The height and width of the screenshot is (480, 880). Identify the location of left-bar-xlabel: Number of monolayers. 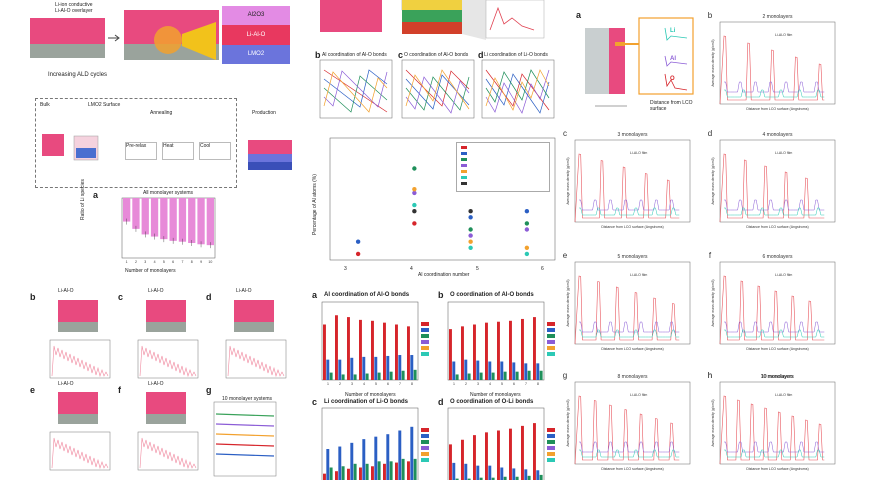
(150, 271).